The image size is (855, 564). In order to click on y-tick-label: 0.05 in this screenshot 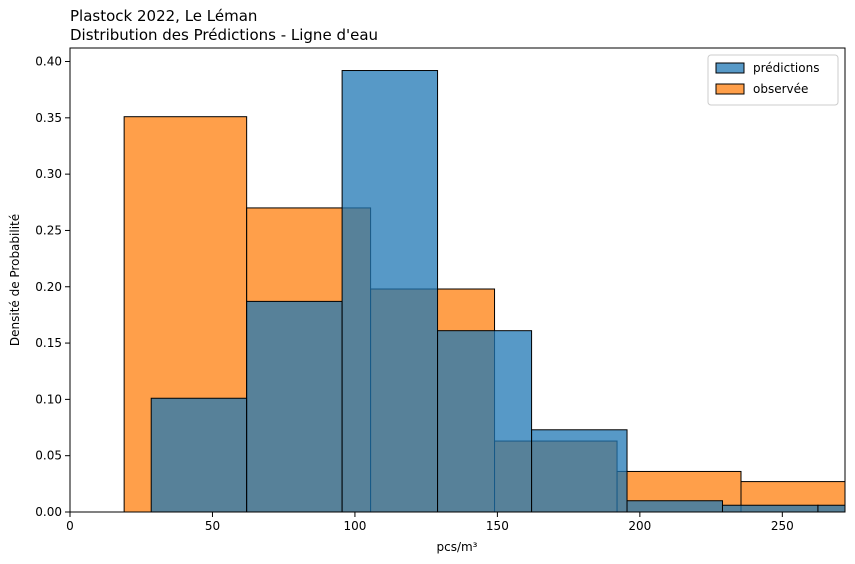, I will do `click(48, 456)`.